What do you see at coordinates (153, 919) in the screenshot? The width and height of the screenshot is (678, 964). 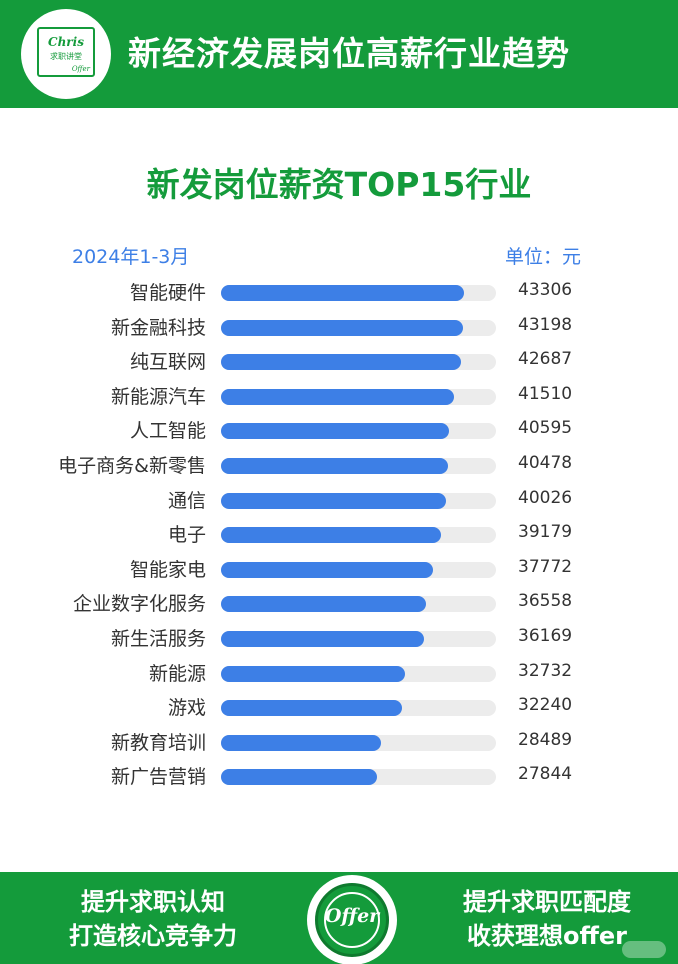 I see `footer-left-slogan: 提升求职认知 打造核心竞争力` at bounding box center [153, 919].